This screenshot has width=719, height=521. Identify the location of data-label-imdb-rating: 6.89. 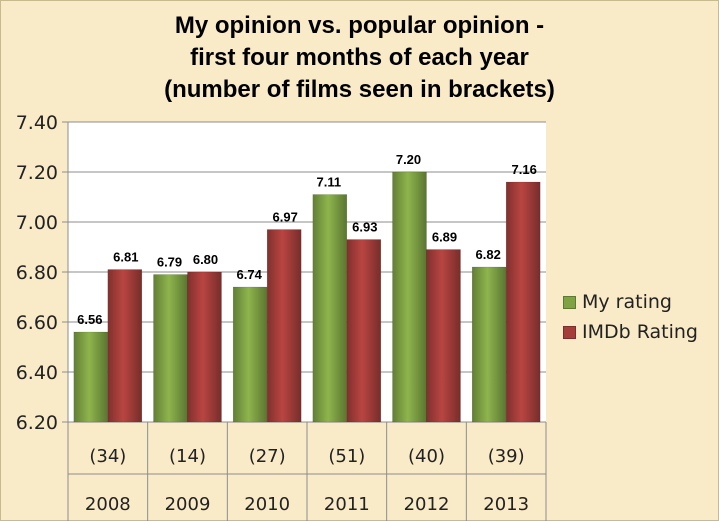
(444, 237).